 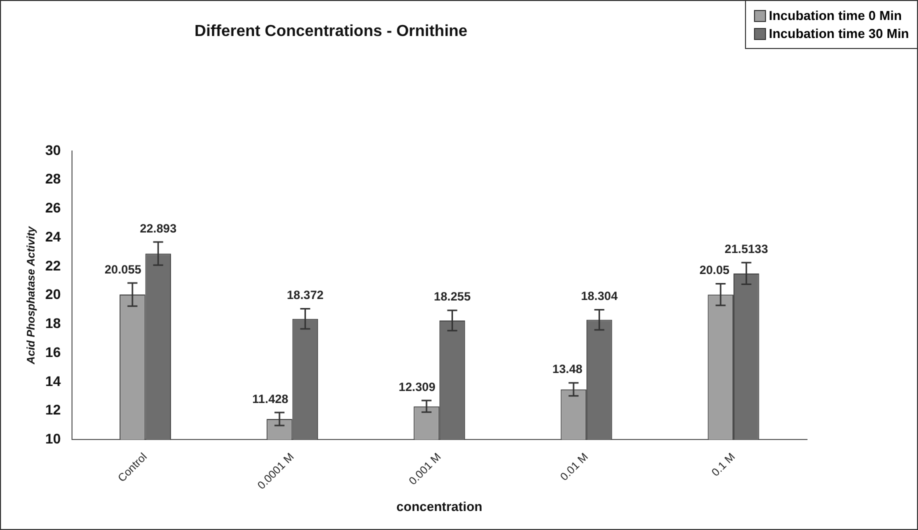 I want to click on legend-label: Incubation time 30 Min, so click(x=838, y=33).